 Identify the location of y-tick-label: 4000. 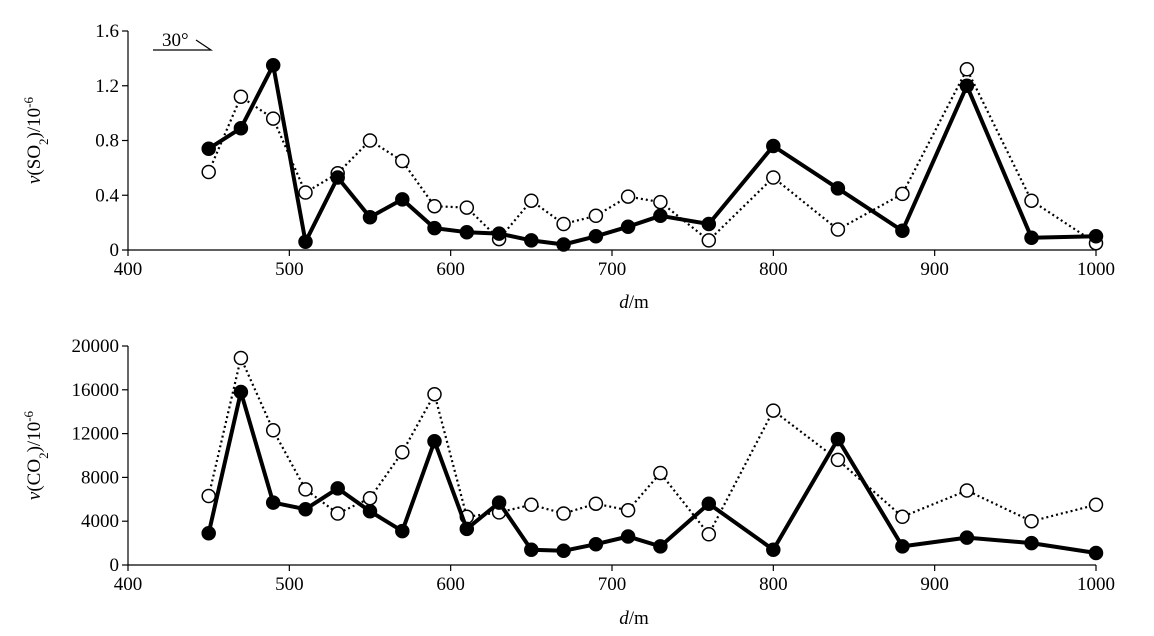
(100, 521).